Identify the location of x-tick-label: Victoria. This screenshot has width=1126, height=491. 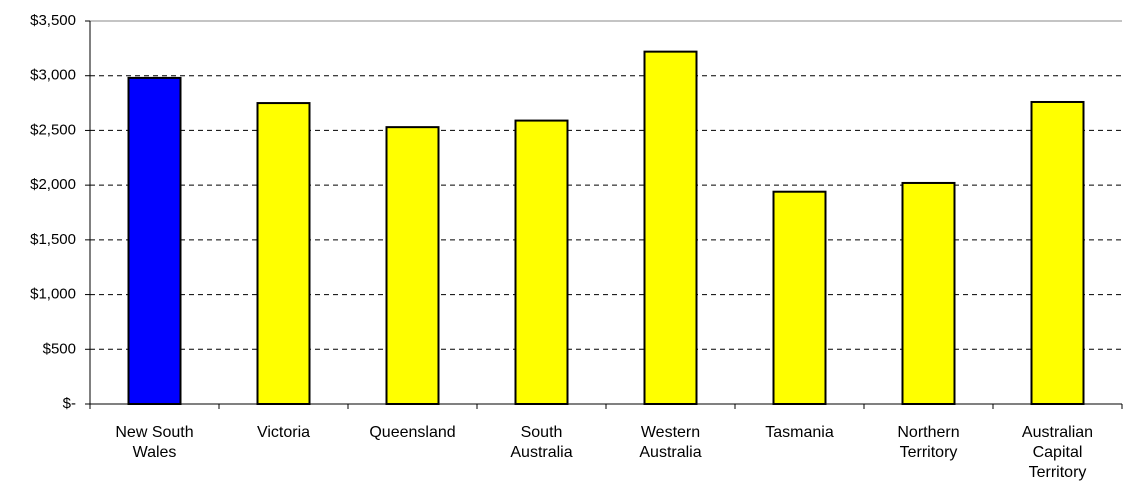
(283, 432).